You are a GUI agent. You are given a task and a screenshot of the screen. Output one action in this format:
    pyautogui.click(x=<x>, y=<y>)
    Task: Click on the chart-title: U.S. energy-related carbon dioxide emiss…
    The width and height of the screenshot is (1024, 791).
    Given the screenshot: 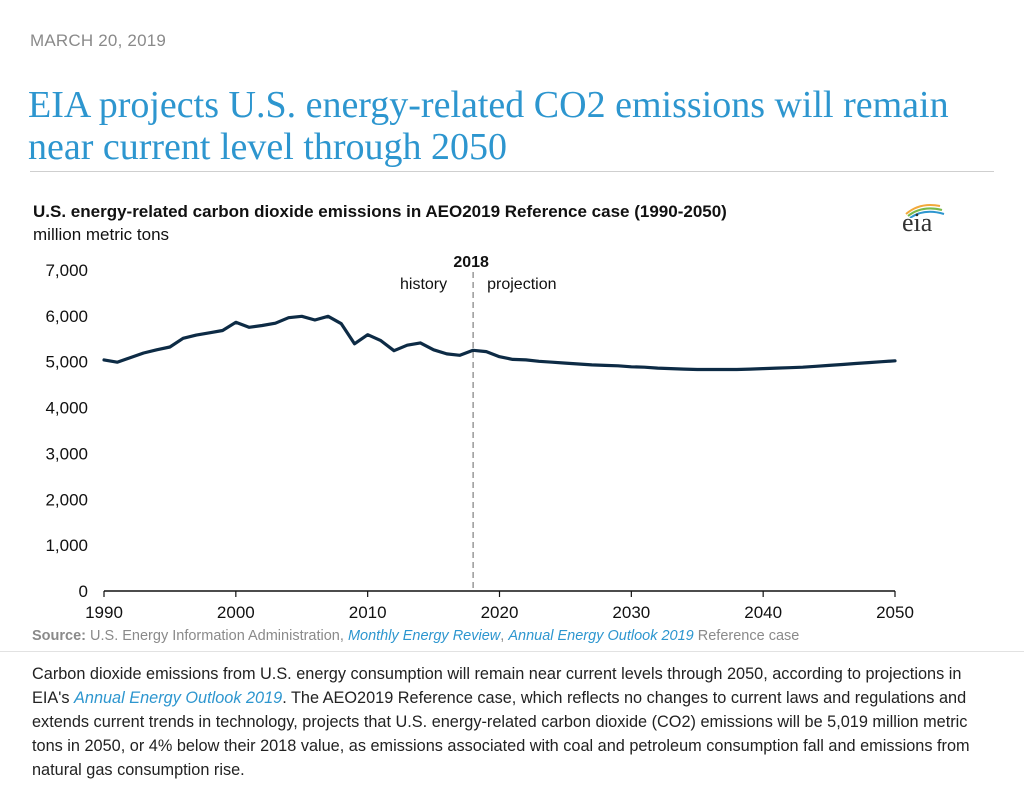 What is the action you would take?
    pyautogui.click(x=380, y=211)
    